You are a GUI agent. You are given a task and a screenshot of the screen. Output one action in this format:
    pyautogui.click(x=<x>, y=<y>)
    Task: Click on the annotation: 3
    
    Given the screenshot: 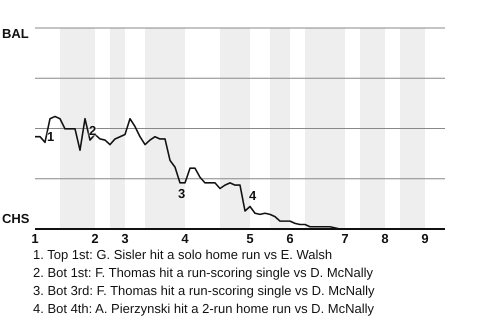 What is the action you would take?
    pyautogui.click(x=182, y=194)
    